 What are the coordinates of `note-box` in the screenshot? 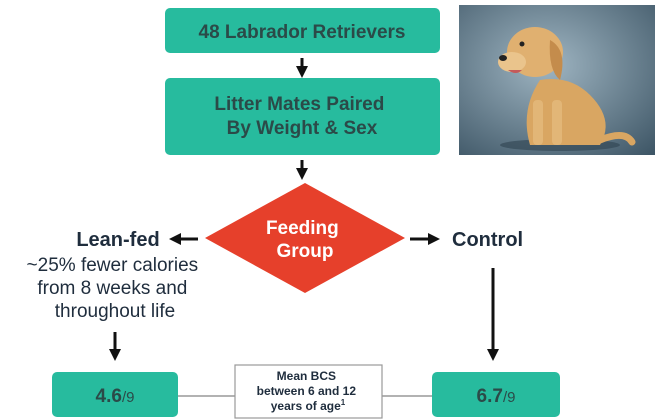 It's located at (308, 391).